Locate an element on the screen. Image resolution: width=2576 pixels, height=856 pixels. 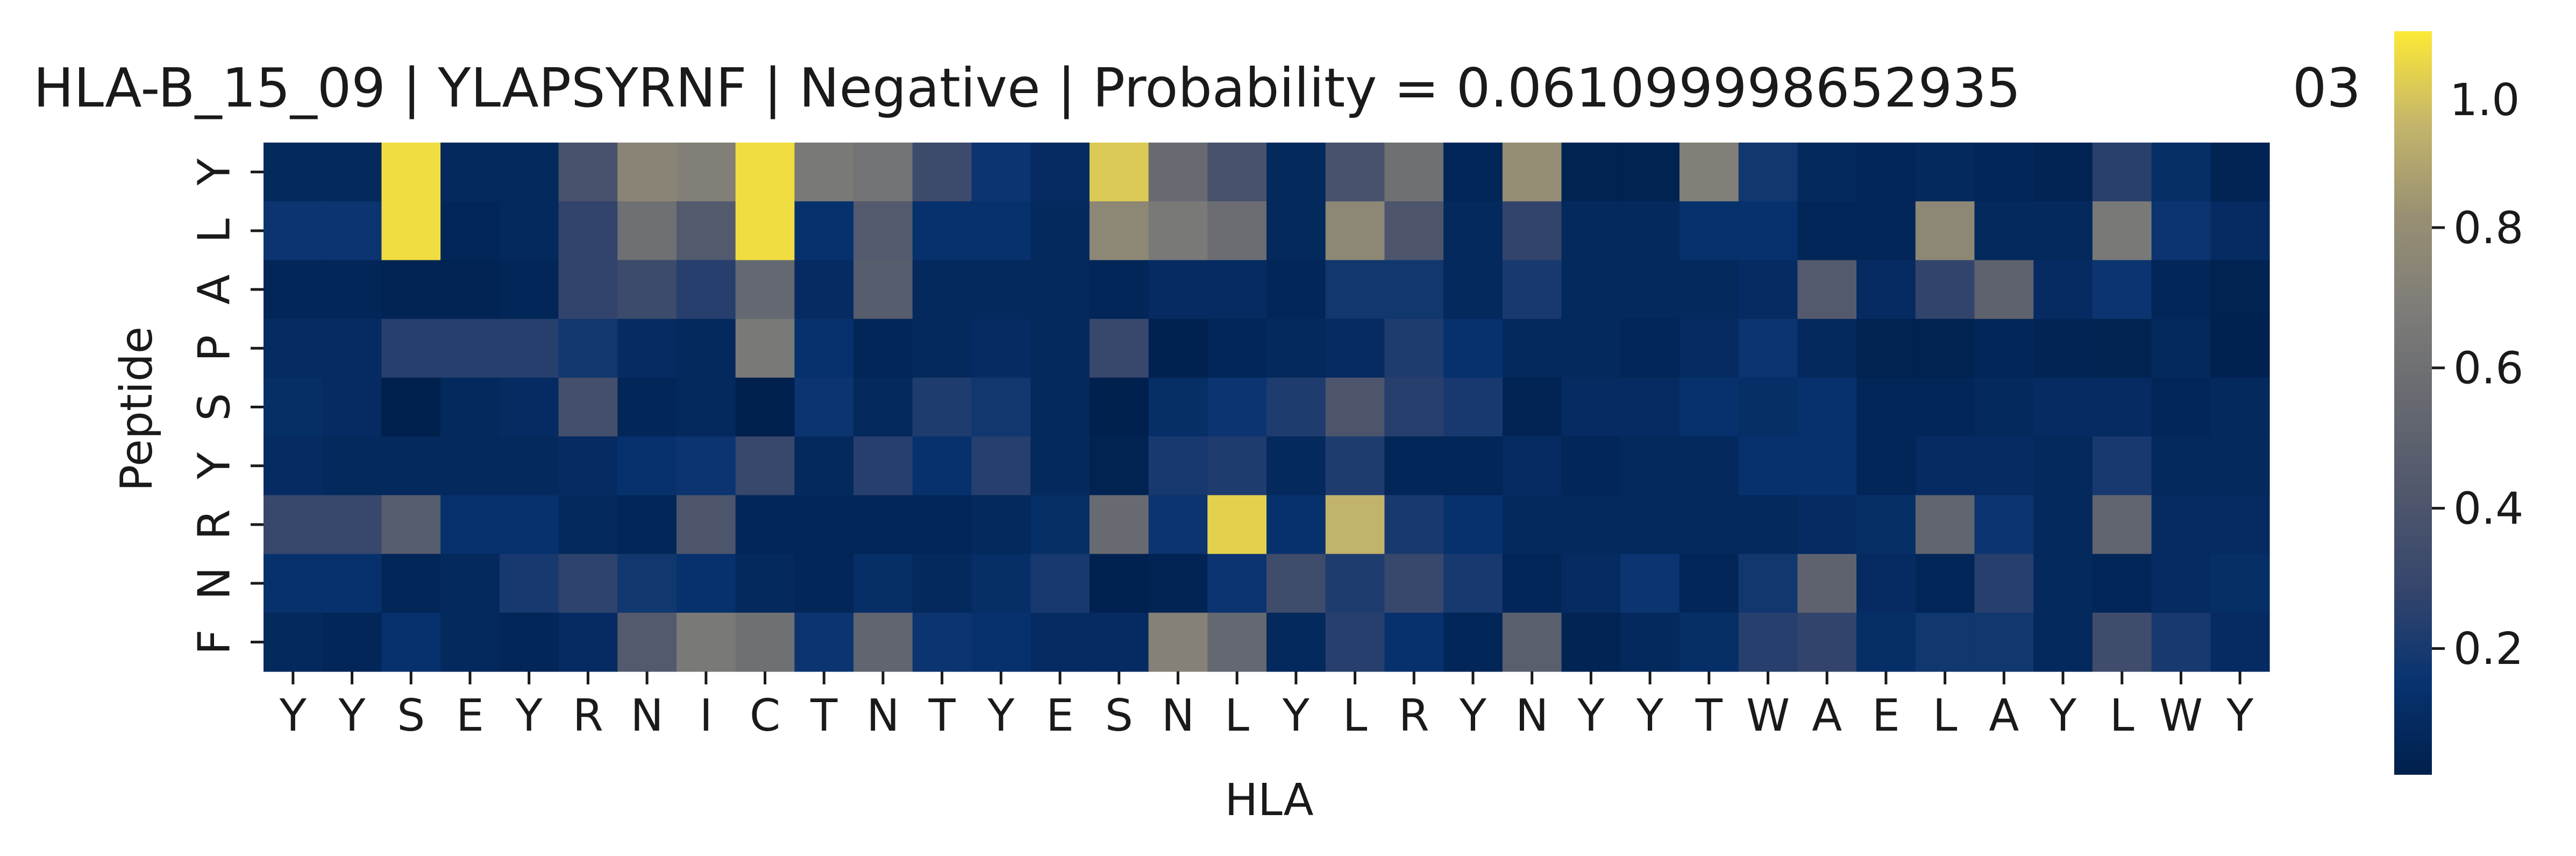
x-tick-label: A is located at coordinates (1827, 715).